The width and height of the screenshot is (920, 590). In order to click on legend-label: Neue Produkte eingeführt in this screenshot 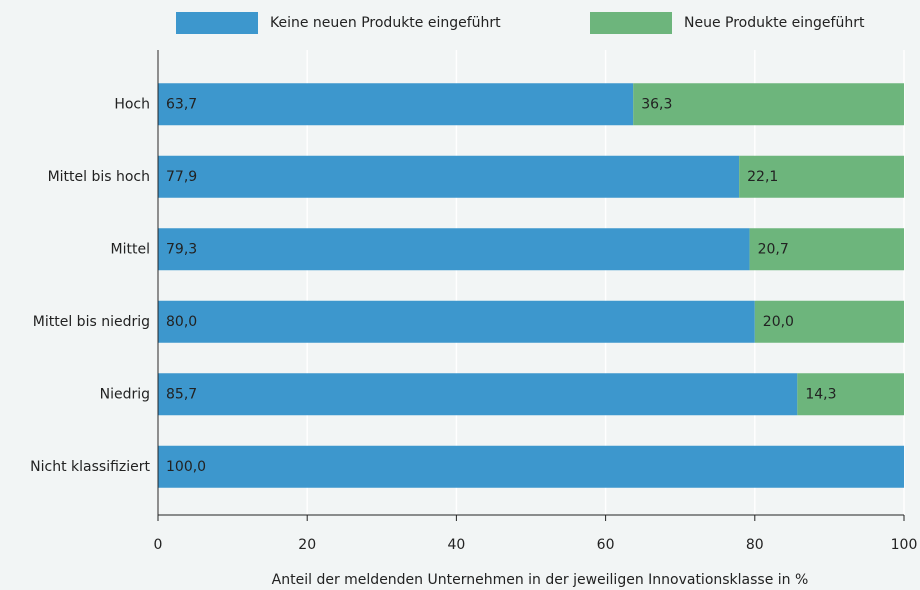, I will do `click(774, 23)`.